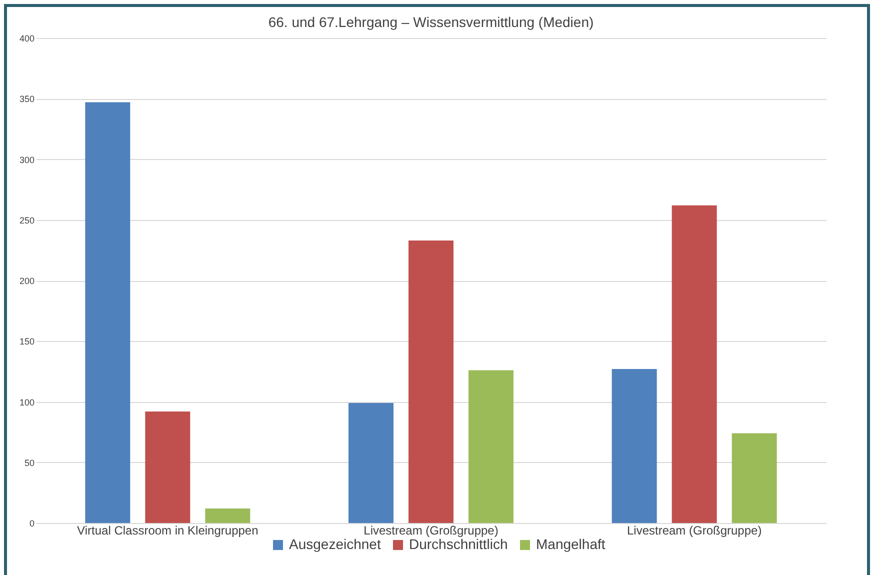  Describe the element at coordinates (458, 544) in the screenshot. I see `legend-label: Durchschnittlich` at that location.